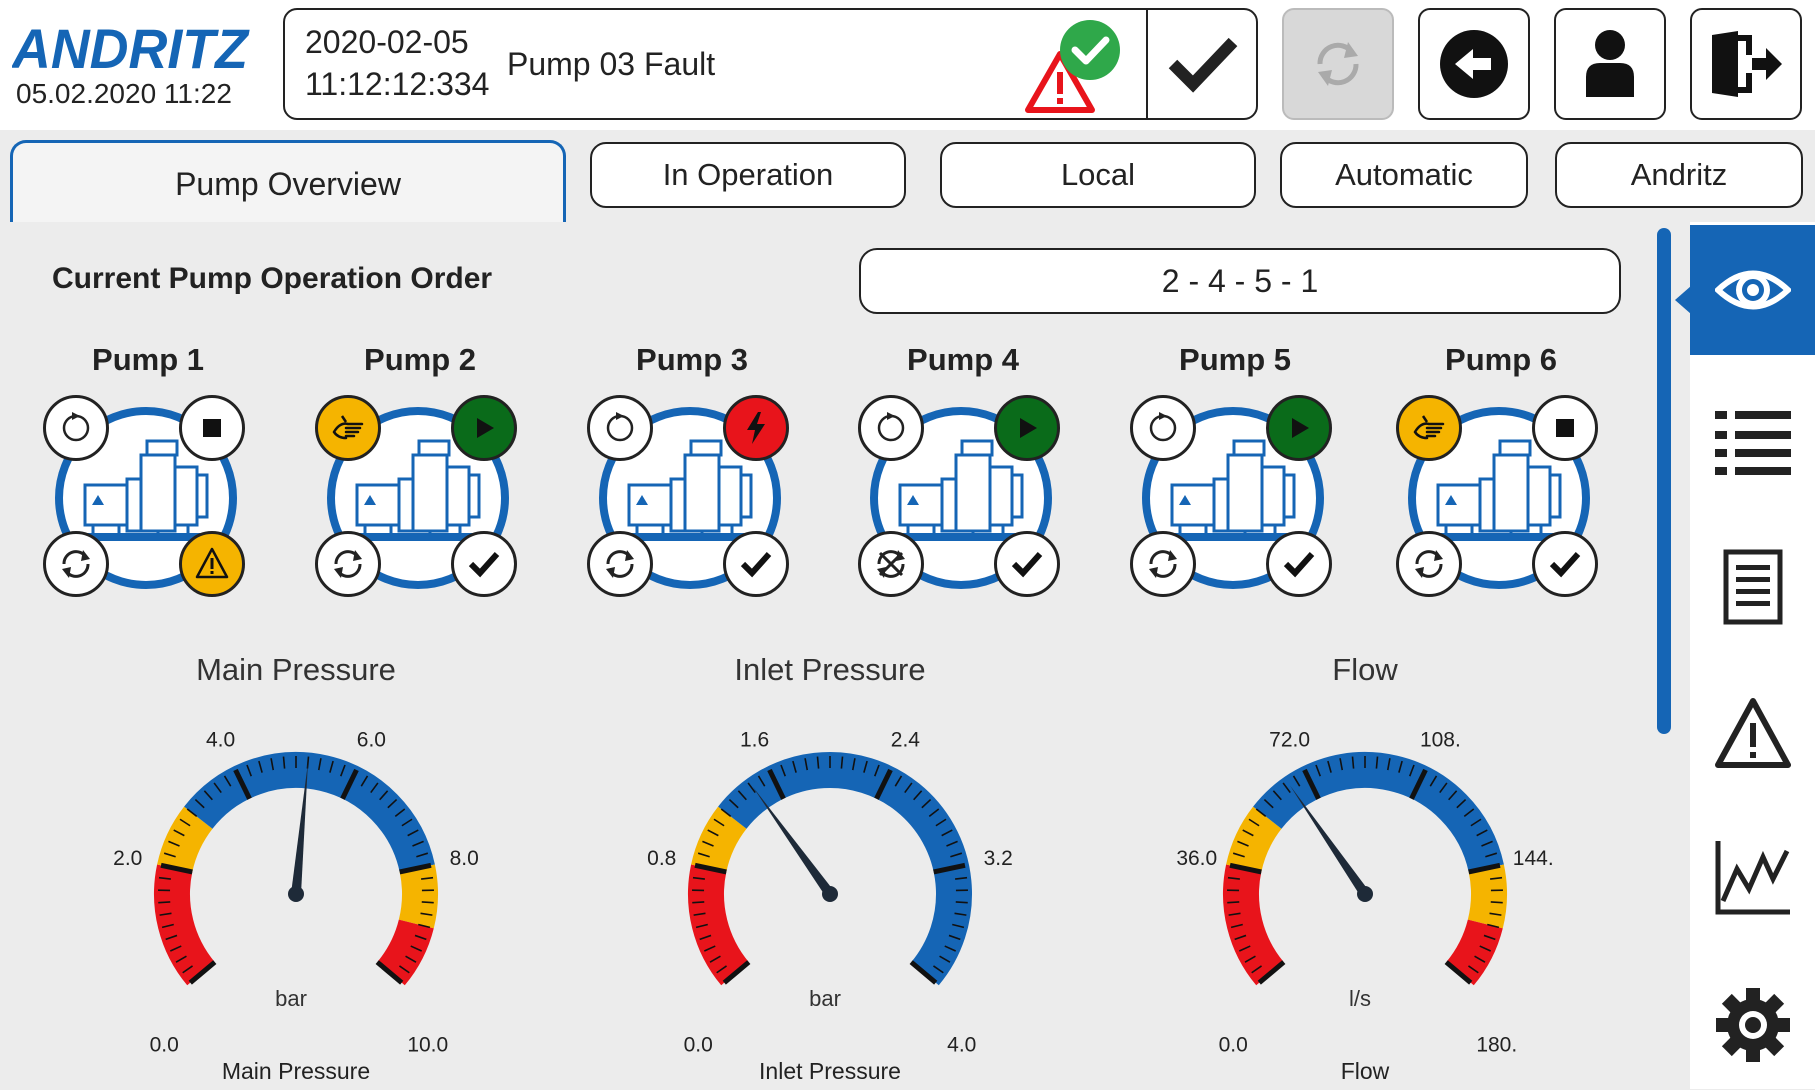  Describe the element at coordinates (1664, 481) in the screenshot. I see `vertical-scrollbar` at that location.